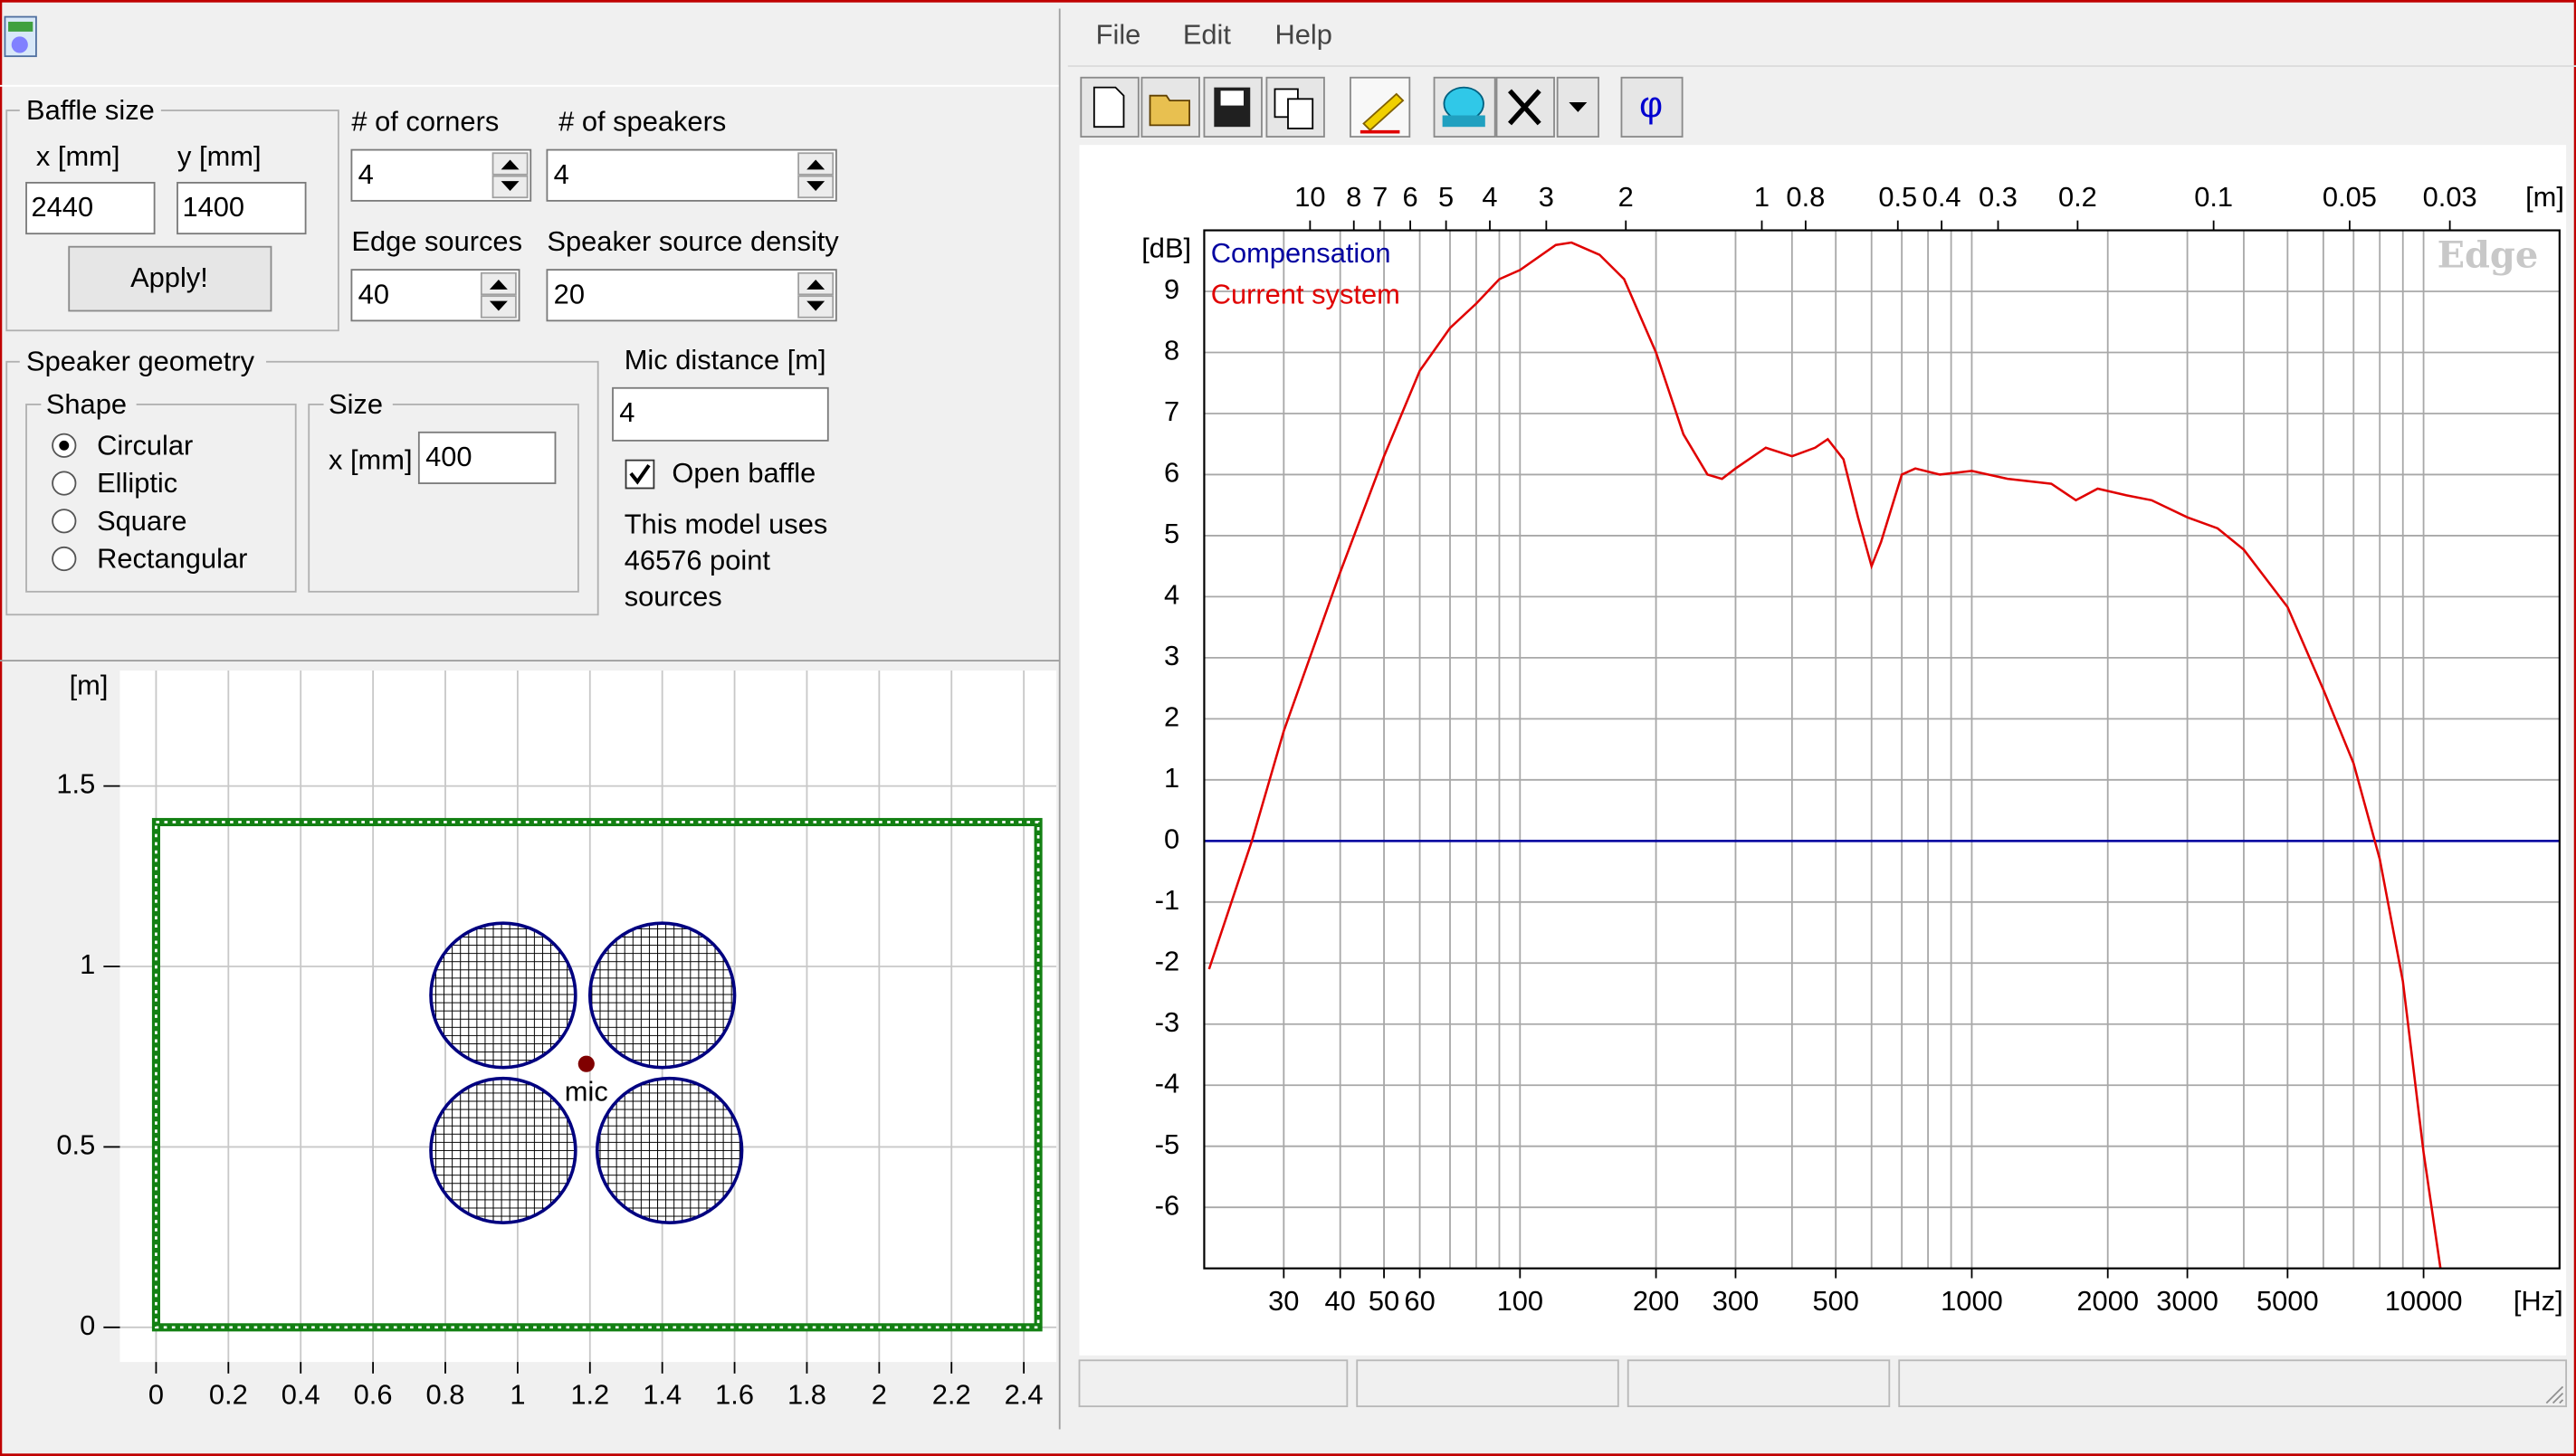  Describe the element at coordinates (1301, 253) in the screenshot. I see `legend-entry: Compensation` at that location.